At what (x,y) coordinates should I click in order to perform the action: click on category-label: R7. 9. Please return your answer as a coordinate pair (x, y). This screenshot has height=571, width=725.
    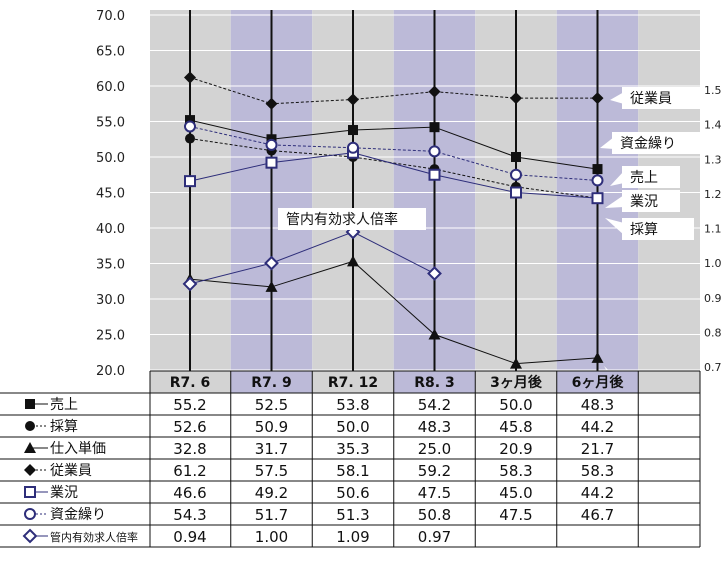
    Looking at the image, I should click on (271, 383).